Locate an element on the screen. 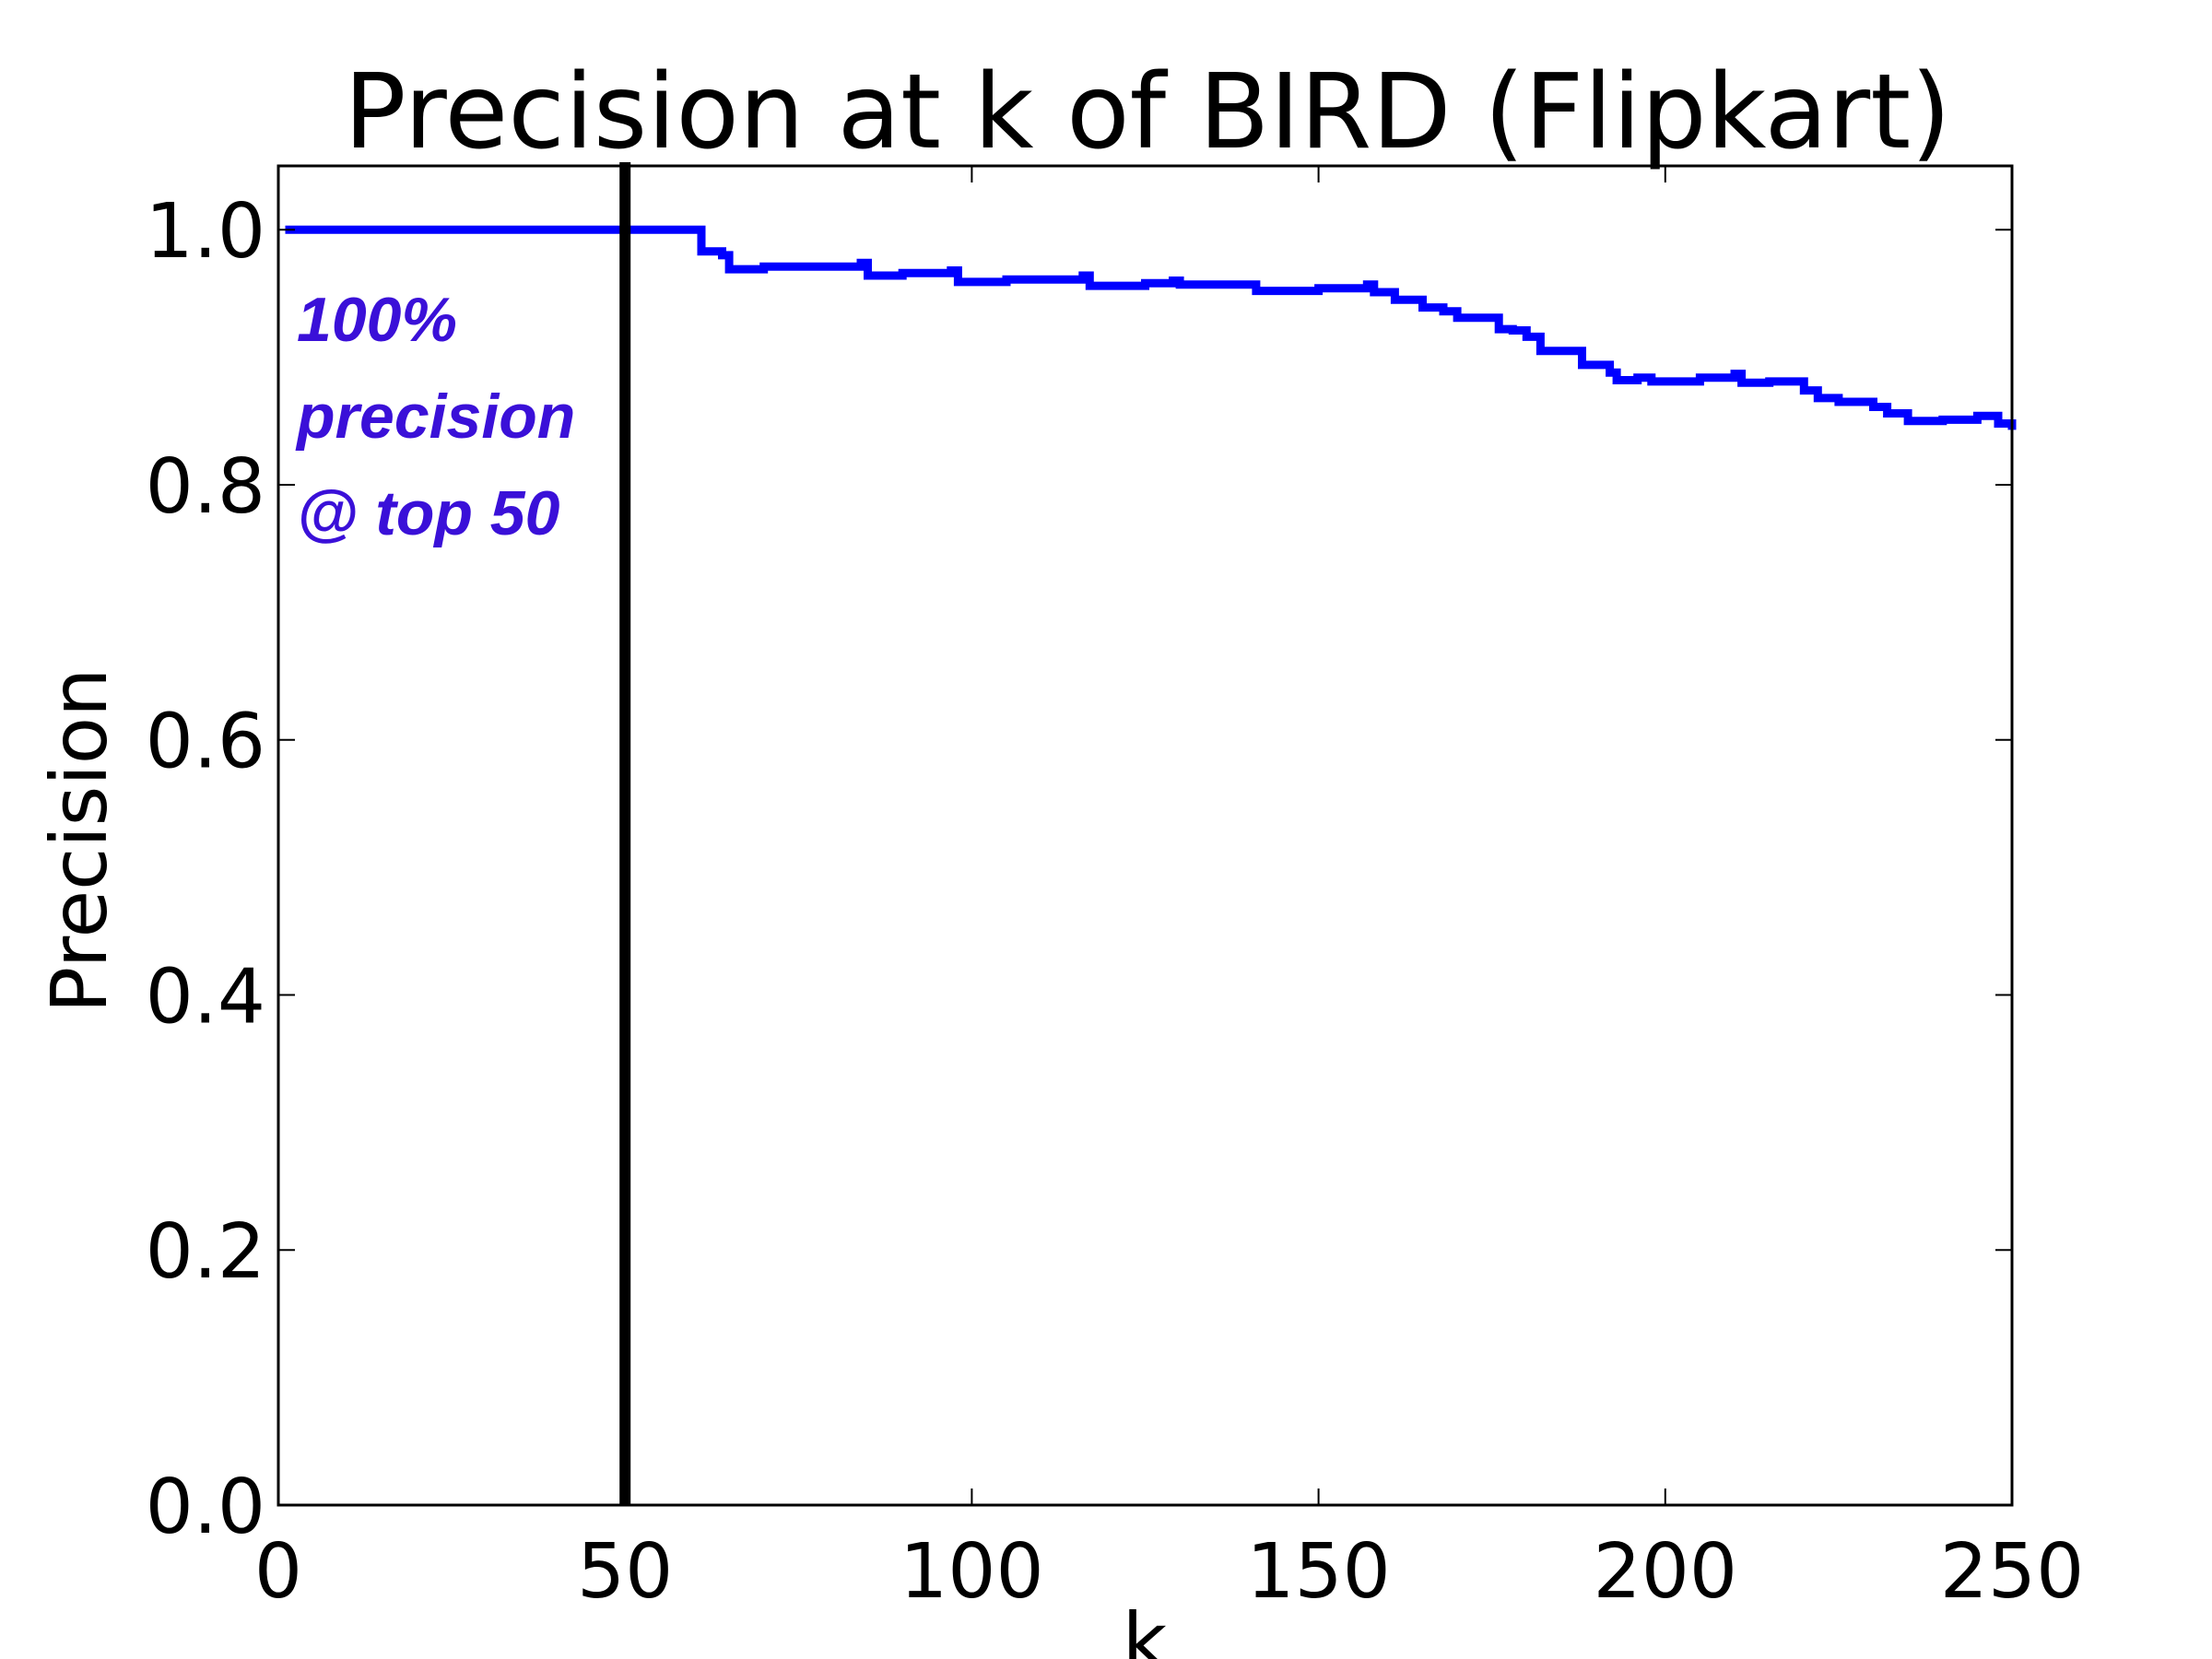 Image resolution: width=2212 pixels, height=1659 pixels. y-tick-label: 0.6 is located at coordinates (205, 742).